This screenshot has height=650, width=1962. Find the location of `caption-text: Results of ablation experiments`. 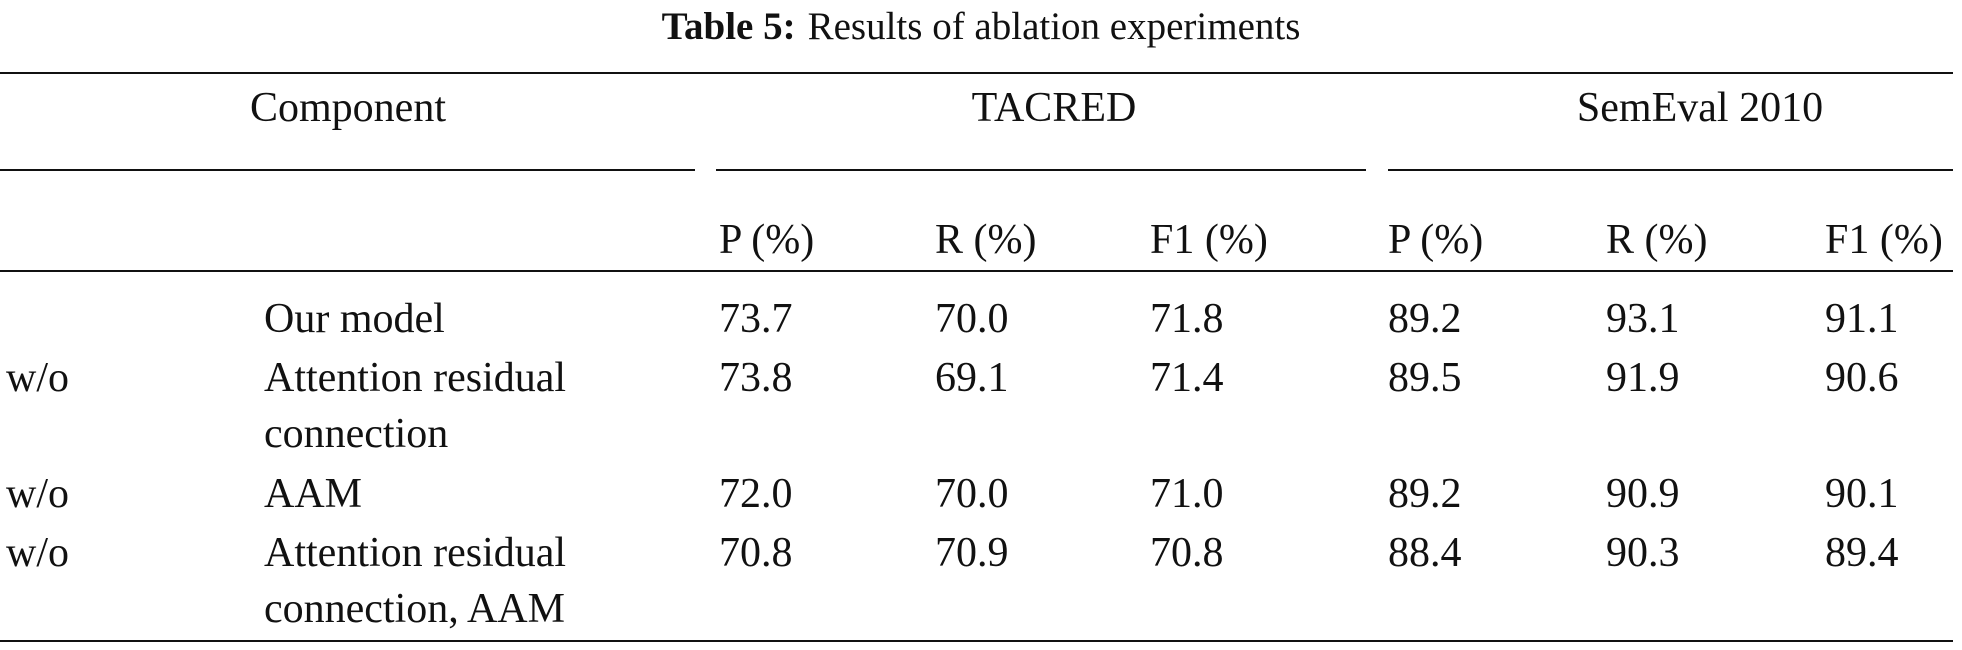

caption-text: Results of ablation experiments is located at coordinates (1054, 26).